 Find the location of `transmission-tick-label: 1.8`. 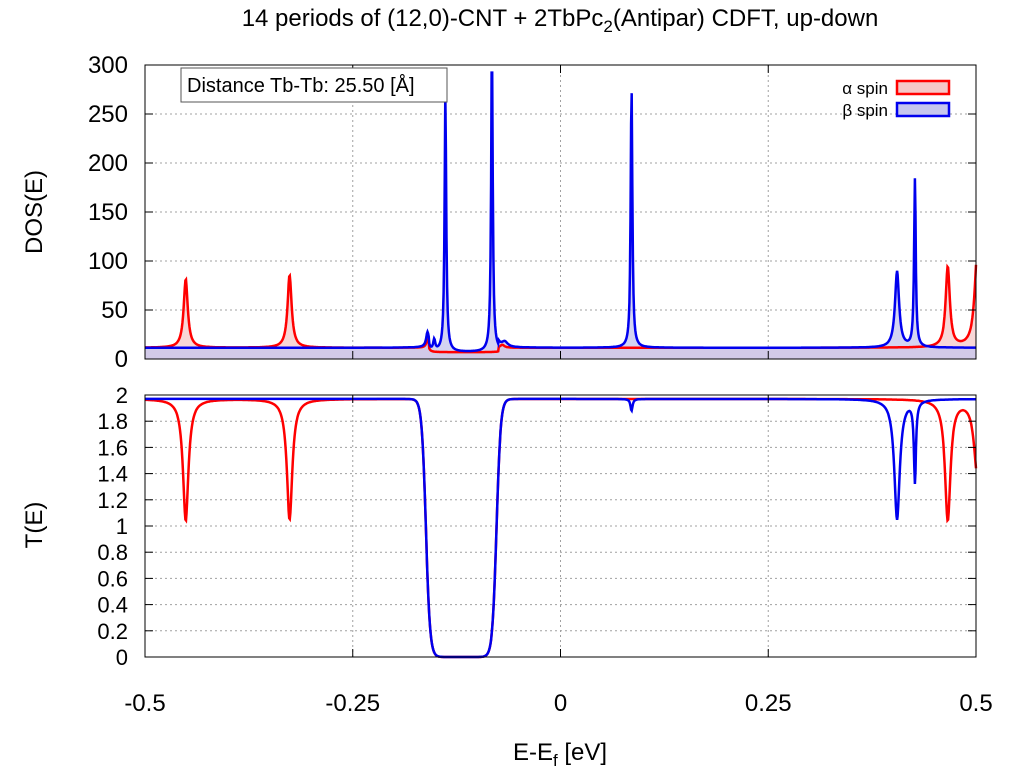

transmission-tick-label: 1.8 is located at coordinates (112, 421).